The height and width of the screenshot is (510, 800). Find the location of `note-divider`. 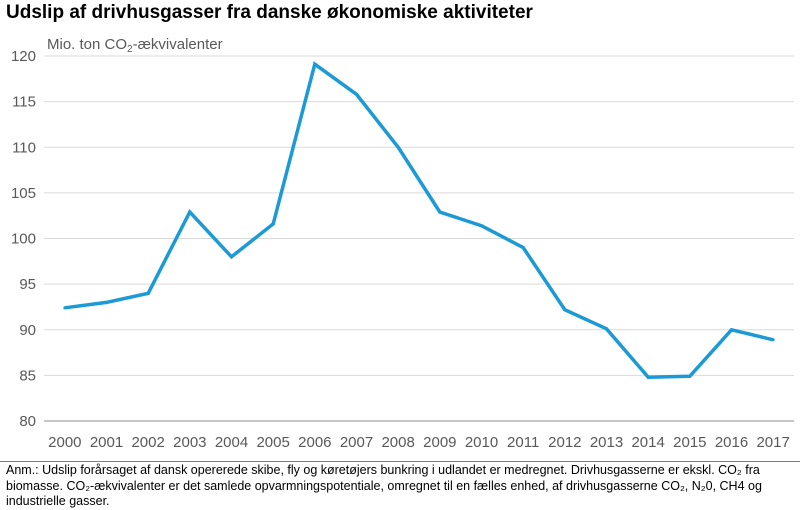

note-divider is located at coordinates (400, 461).